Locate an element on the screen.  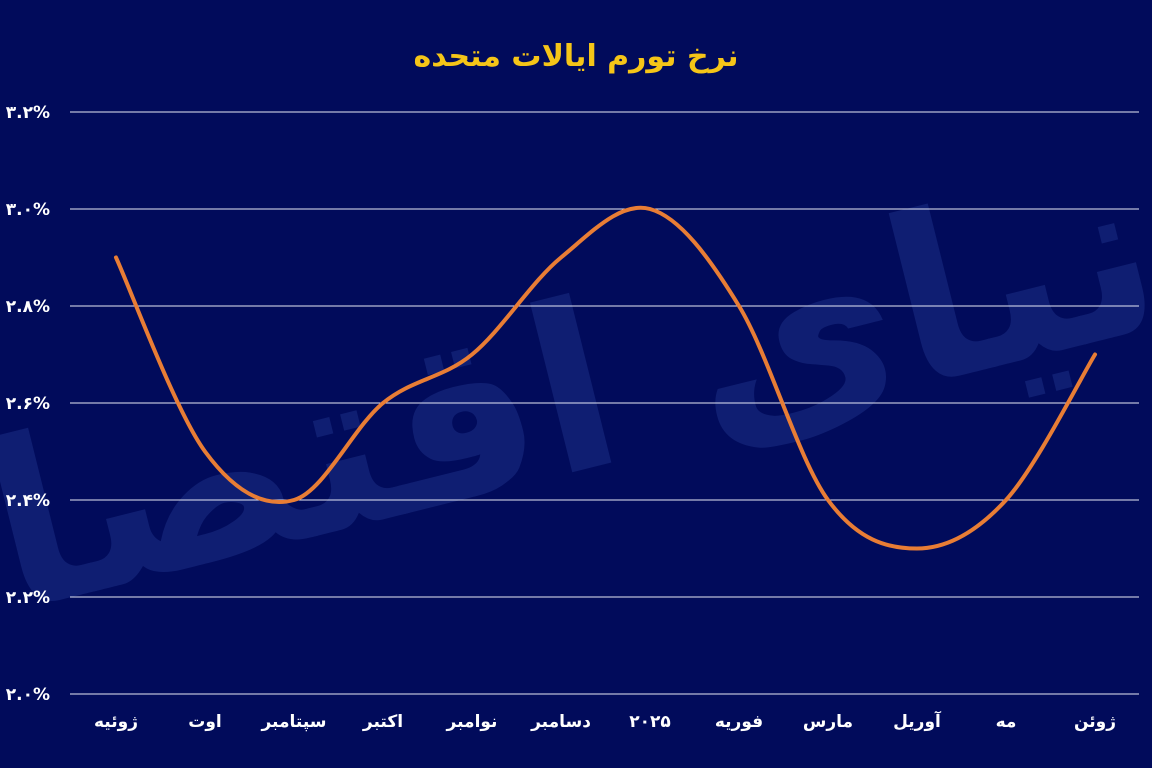
y-tick-label: ۳.۲% is located at coordinates (28, 113).